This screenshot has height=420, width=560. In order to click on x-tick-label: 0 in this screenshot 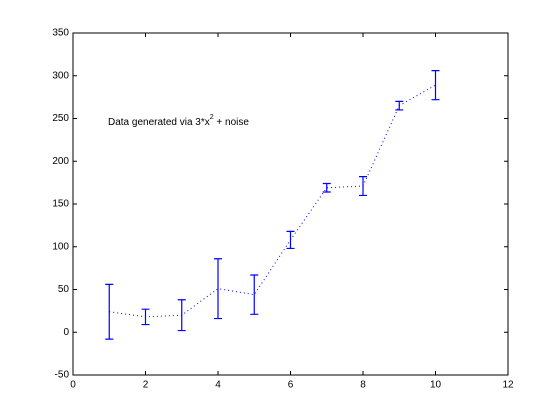, I will do `click(73, 385)`.